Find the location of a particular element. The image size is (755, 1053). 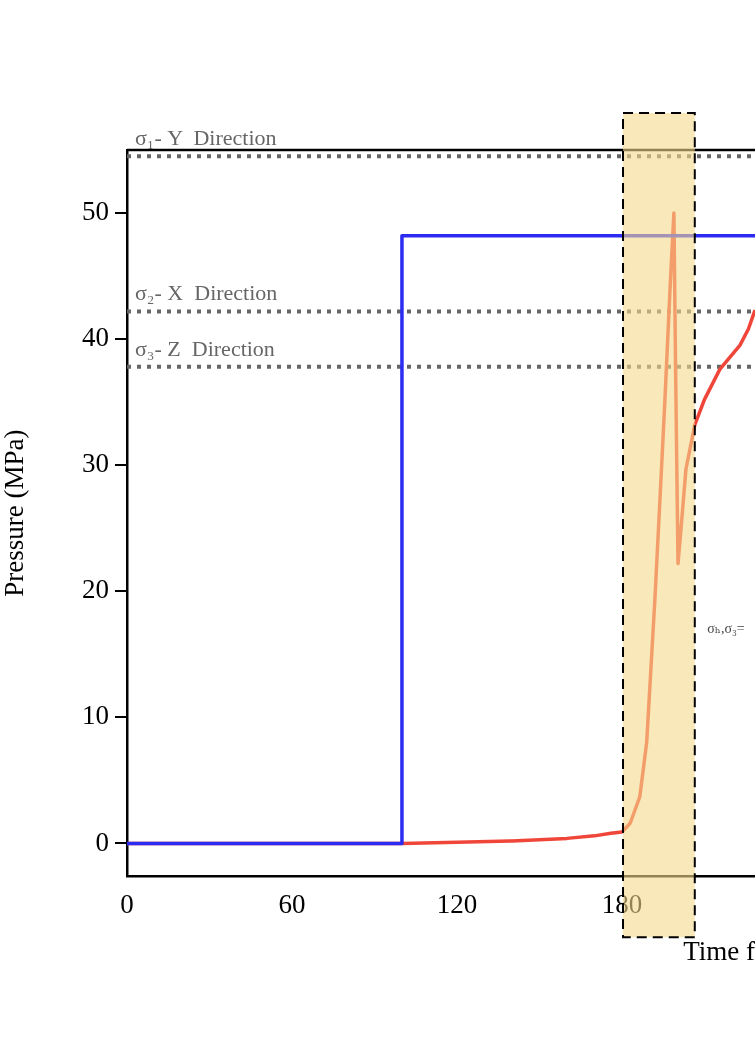

ref-line-label: σ₁- Y Direction is located at coordinates (206, 138).